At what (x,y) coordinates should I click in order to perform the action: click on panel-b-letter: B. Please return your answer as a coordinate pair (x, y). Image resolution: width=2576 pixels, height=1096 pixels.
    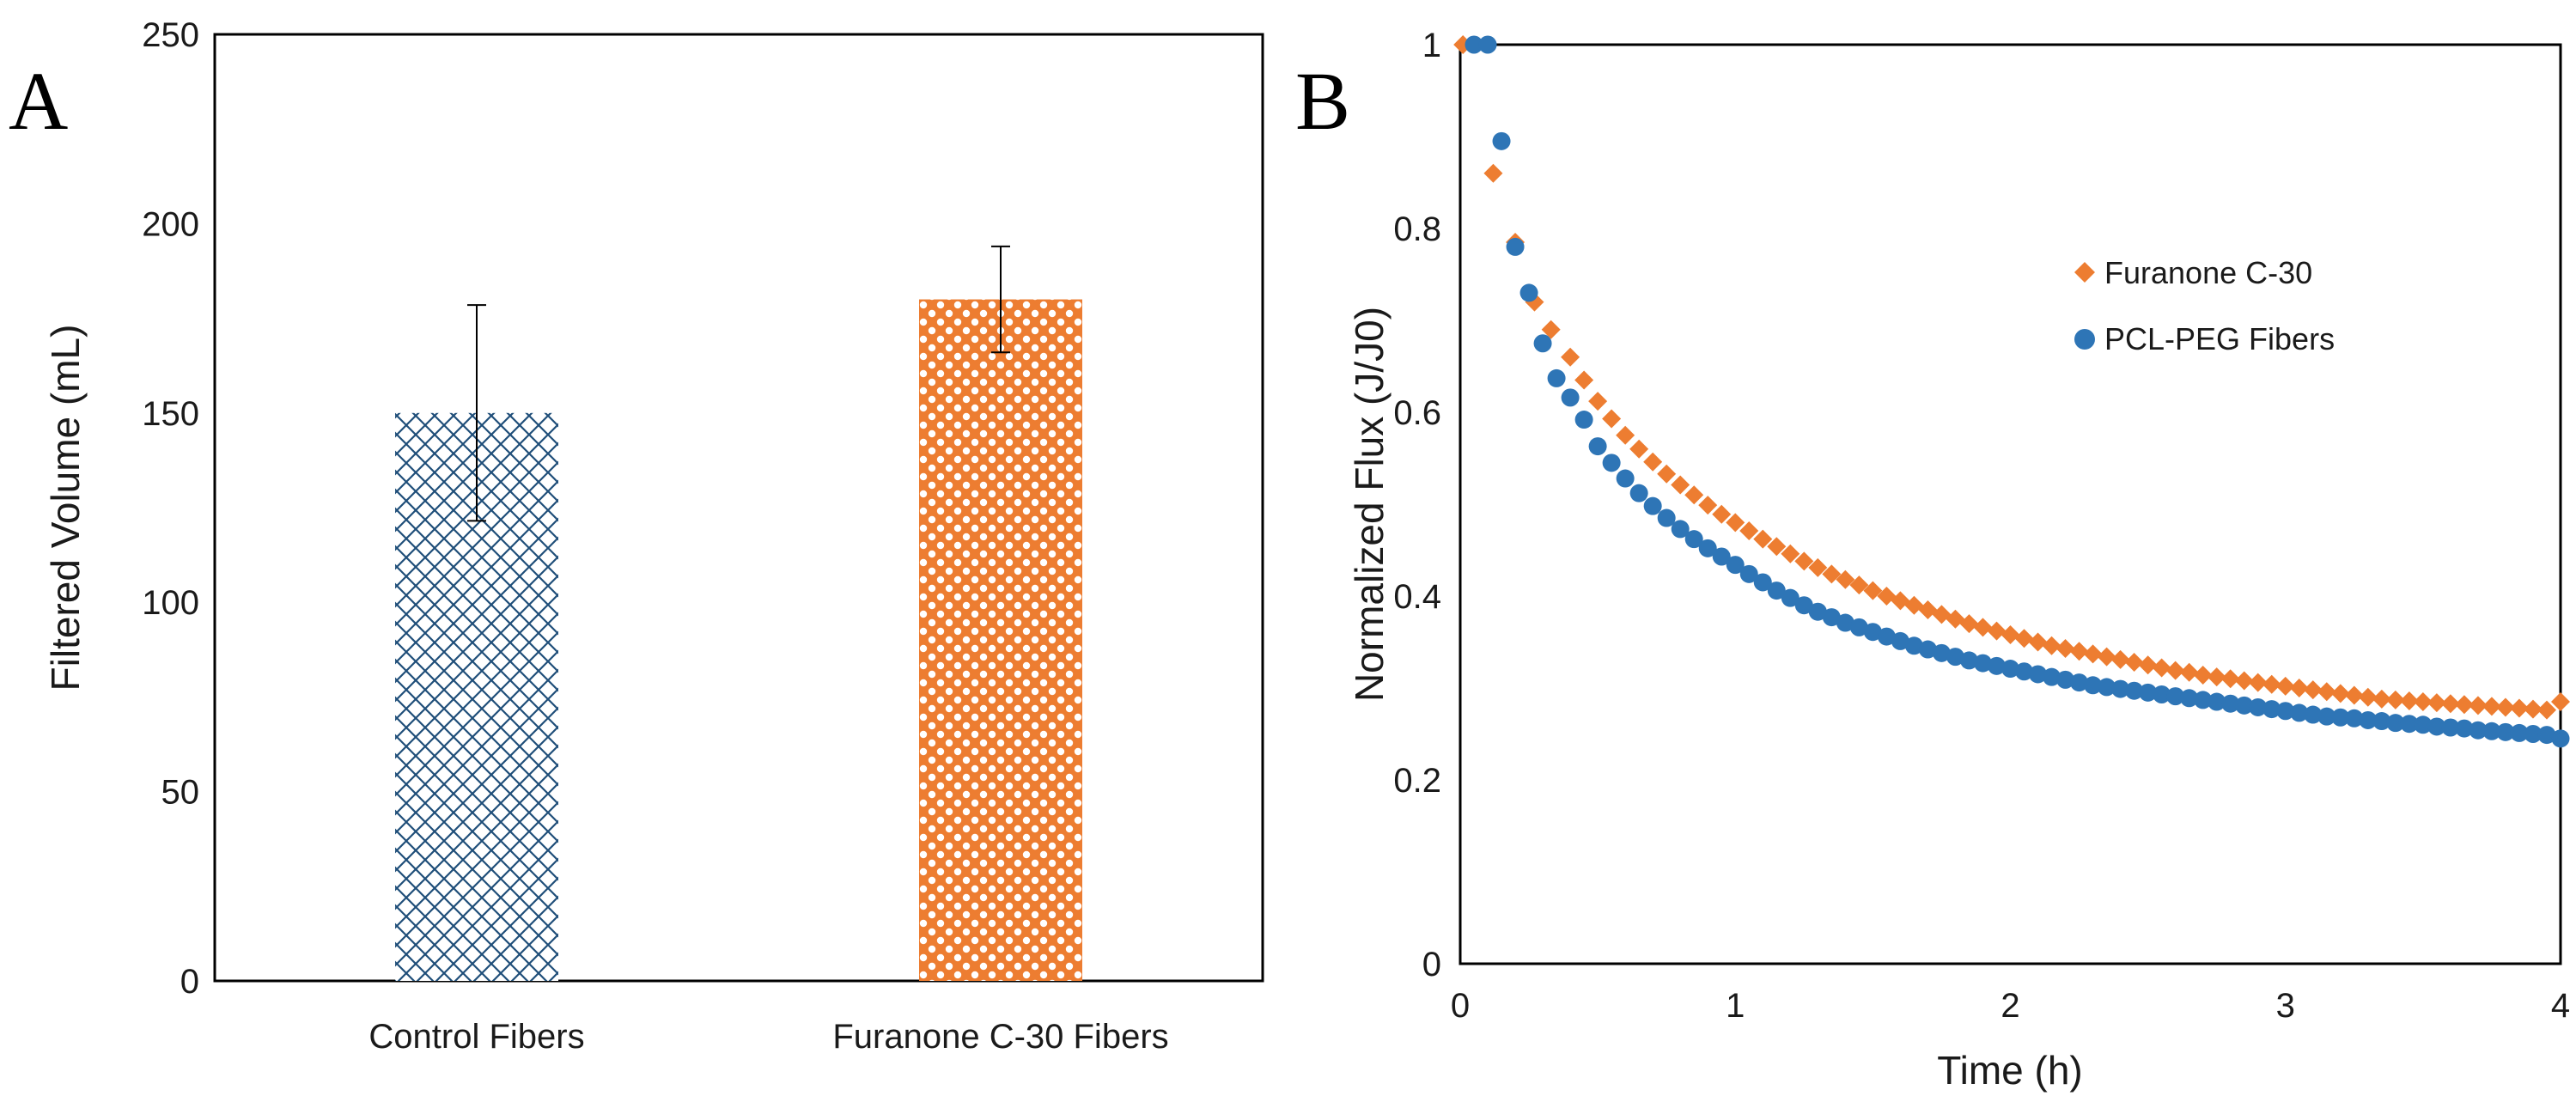
    Looking at the image, I should click on (1322, 101).